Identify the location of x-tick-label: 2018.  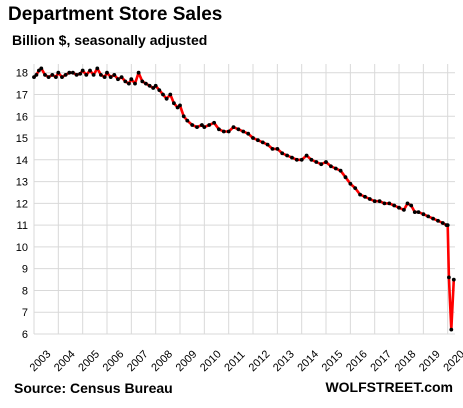
(406, 361).